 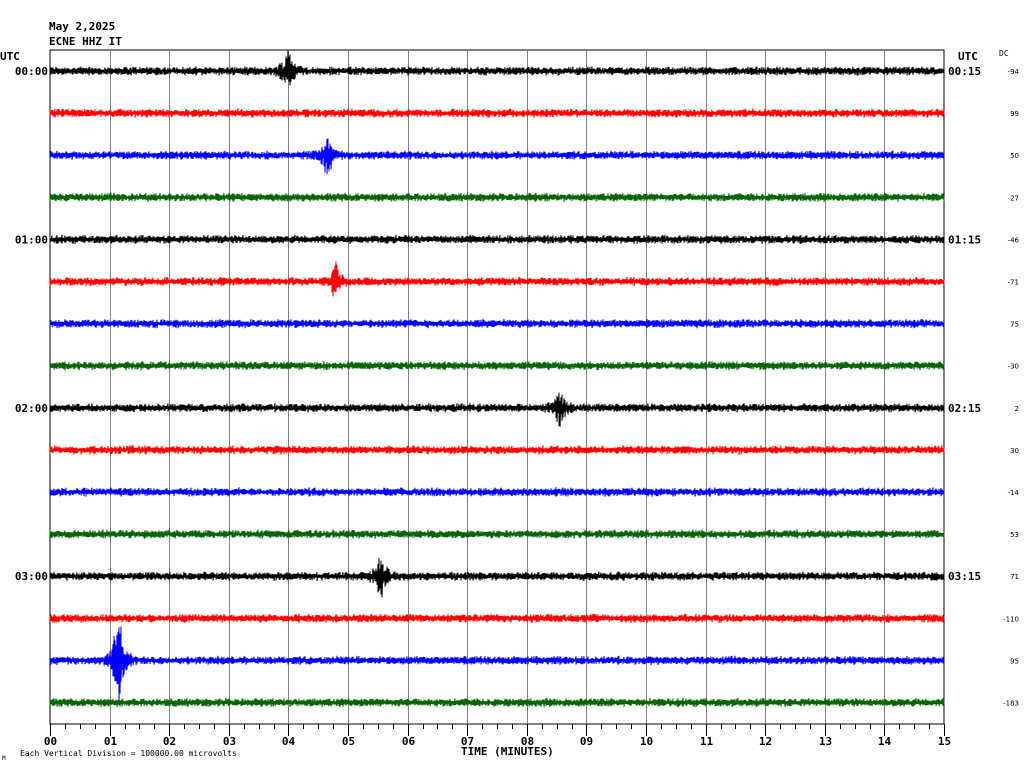 What do you see at coordinates (31, 71) in the screenshot?
I see `left-time-label: 00:00` at bounding box center [31, 71].